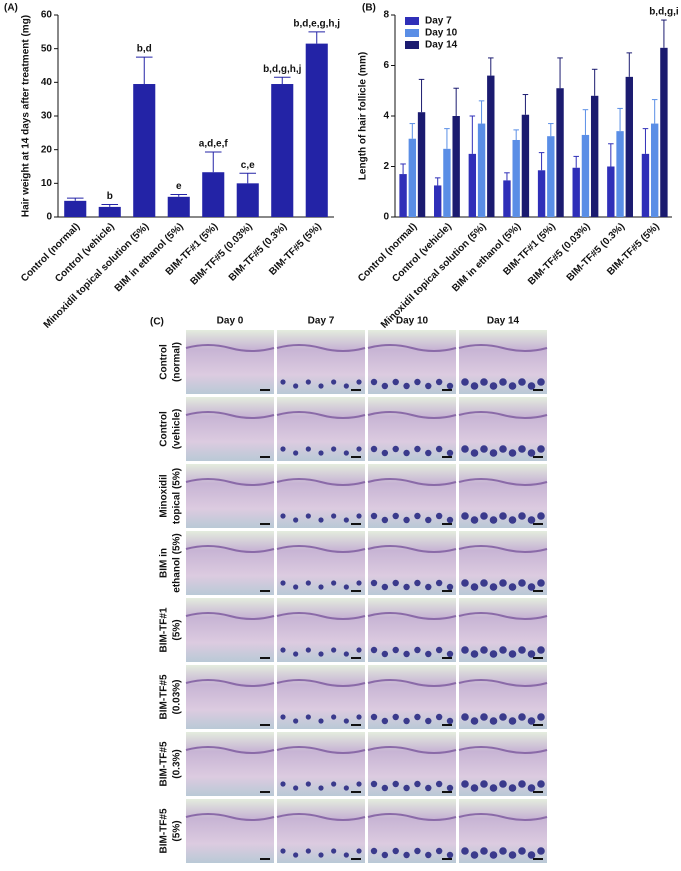  What do you see at coordinates (157, 322) in the screenshot?
I see `panel-label: (C)` at bounding box center [157, 322].